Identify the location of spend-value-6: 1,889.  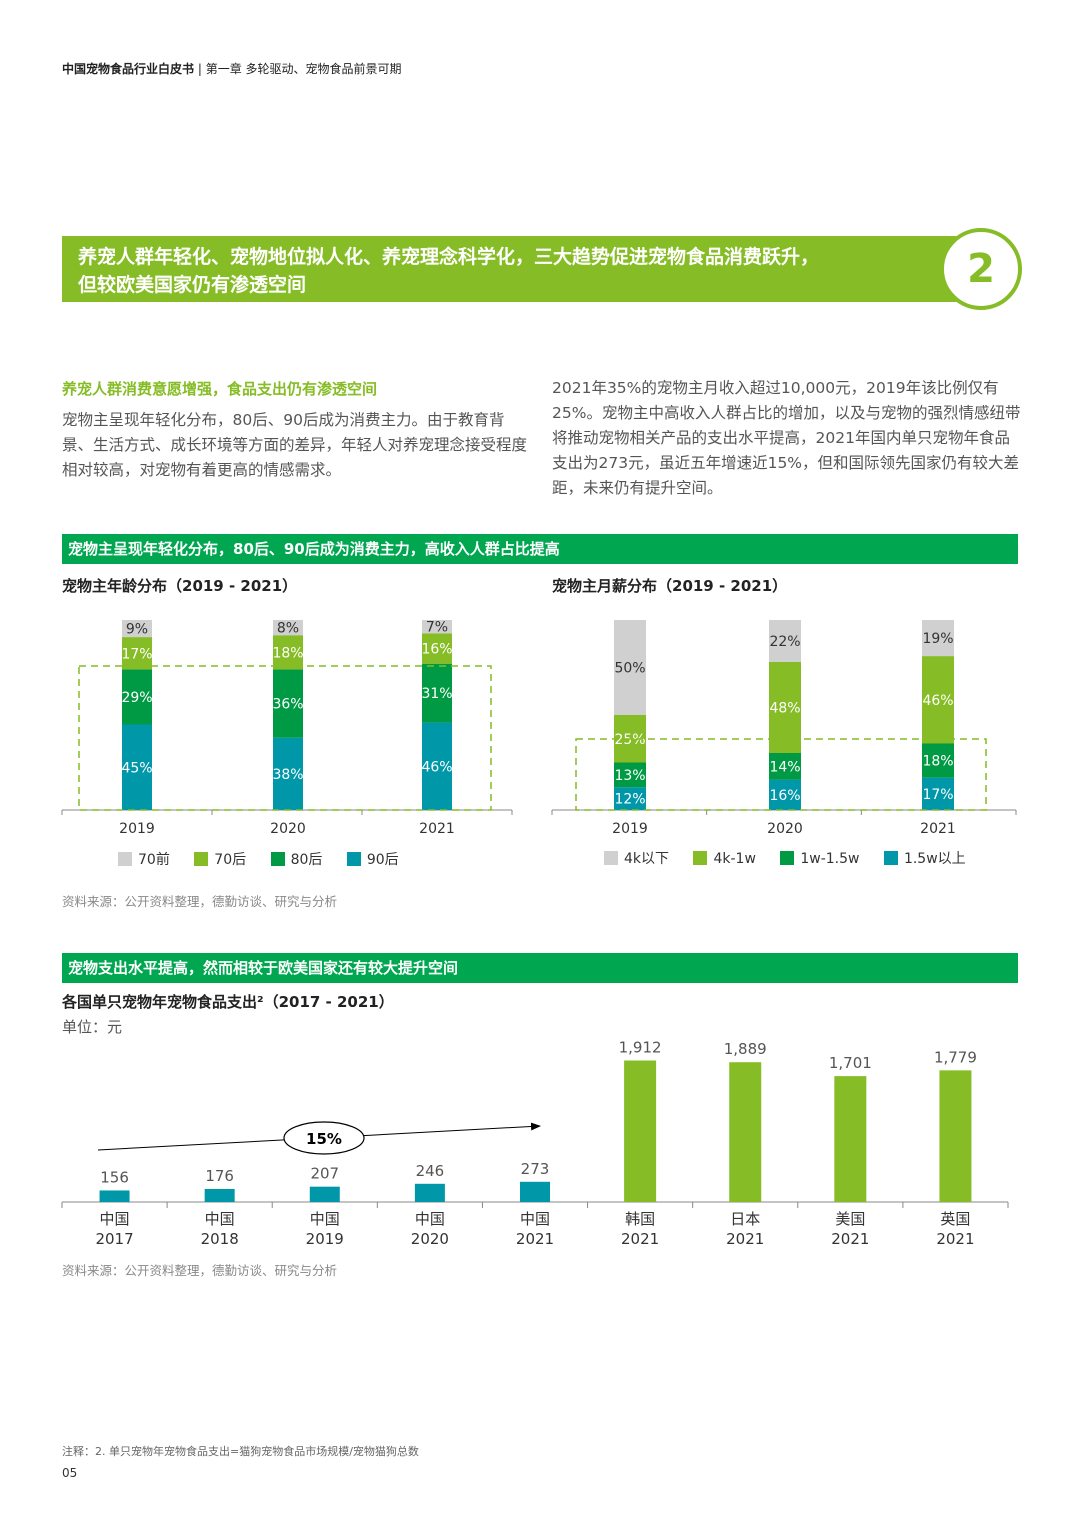
(745, 1049).